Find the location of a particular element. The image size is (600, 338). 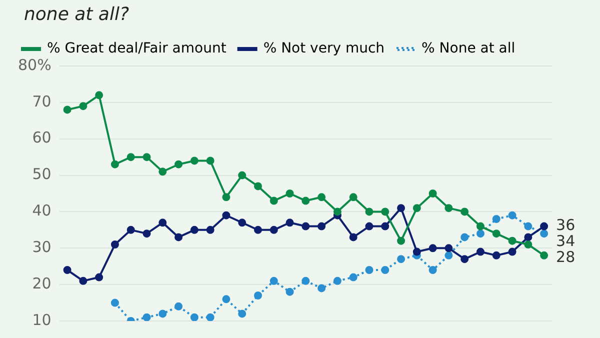

y-tick-label: 70 is located at coordinates (42, 101).